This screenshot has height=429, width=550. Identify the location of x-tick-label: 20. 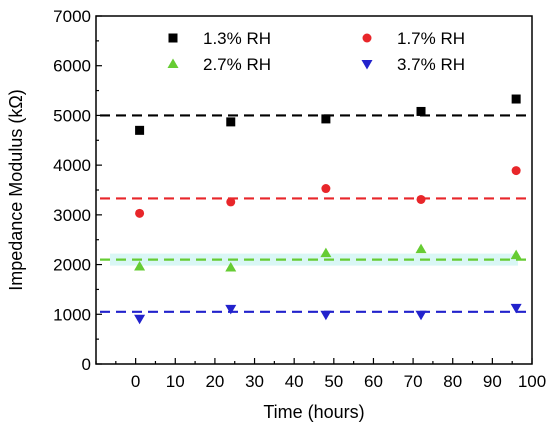
(214, 381).